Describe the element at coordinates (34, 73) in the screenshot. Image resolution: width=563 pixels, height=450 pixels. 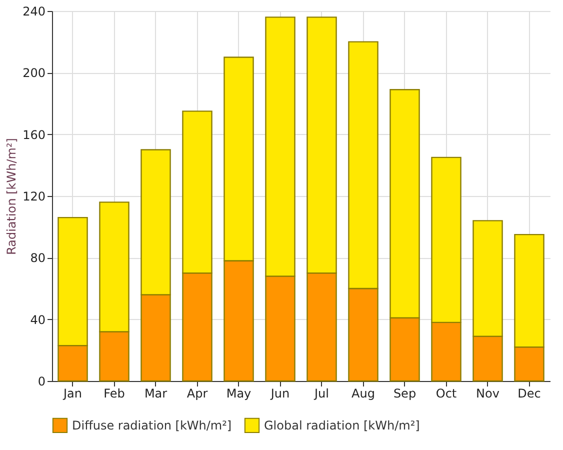
I see `y-tick-label: 200` at that location.